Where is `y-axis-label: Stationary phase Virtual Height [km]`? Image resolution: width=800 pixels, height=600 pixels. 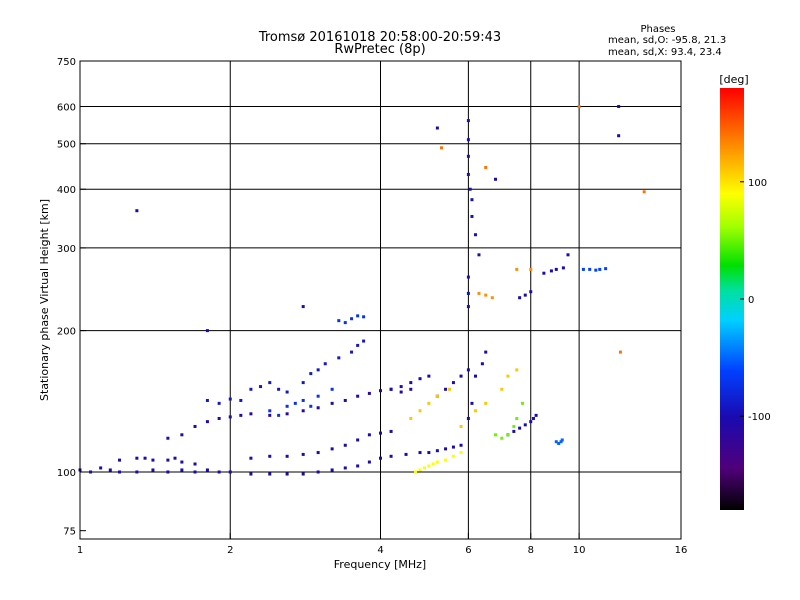 y-axis-label: Stationary phase Virtual Height [km] is located at coordinates (44, 300).